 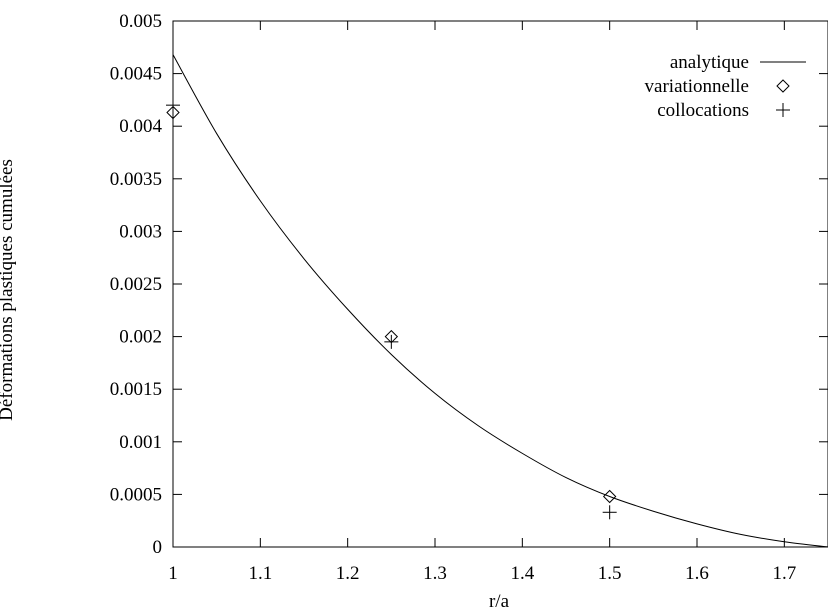 What do you see at coordinates (8, 290) in the screenshot?
I see `y-axis-label: Déformations plastiques cumulées` at bounding box center [8, 290].